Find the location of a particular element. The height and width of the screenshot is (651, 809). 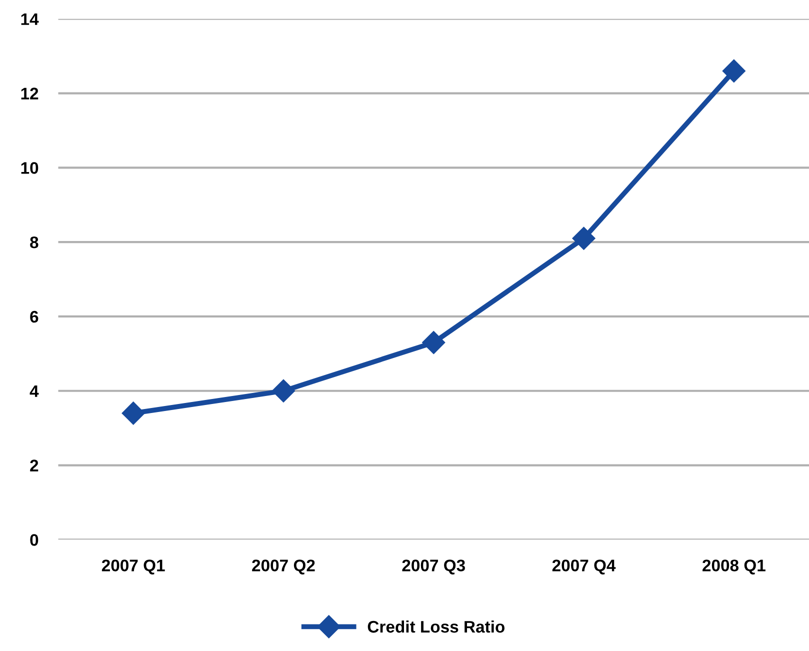

y-tick-label: 6 is located at coordinates (34, 316).